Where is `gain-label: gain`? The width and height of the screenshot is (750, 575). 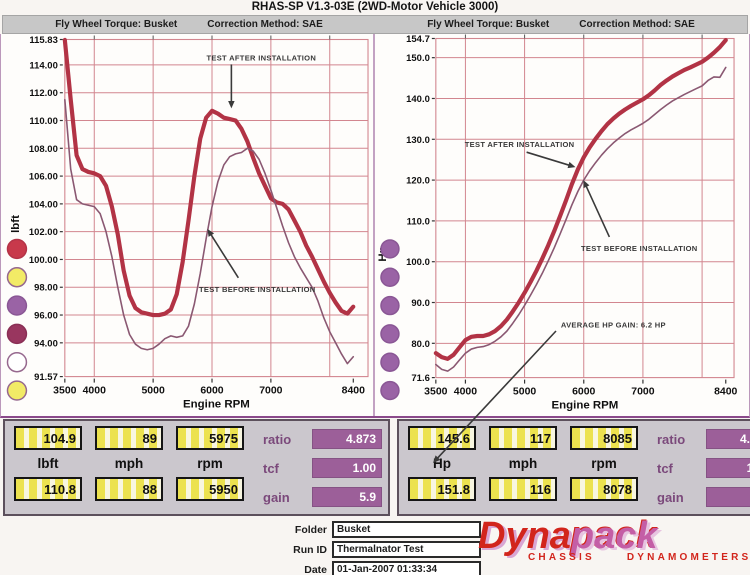
gain-label: gain is located at coordinates (670, 497).